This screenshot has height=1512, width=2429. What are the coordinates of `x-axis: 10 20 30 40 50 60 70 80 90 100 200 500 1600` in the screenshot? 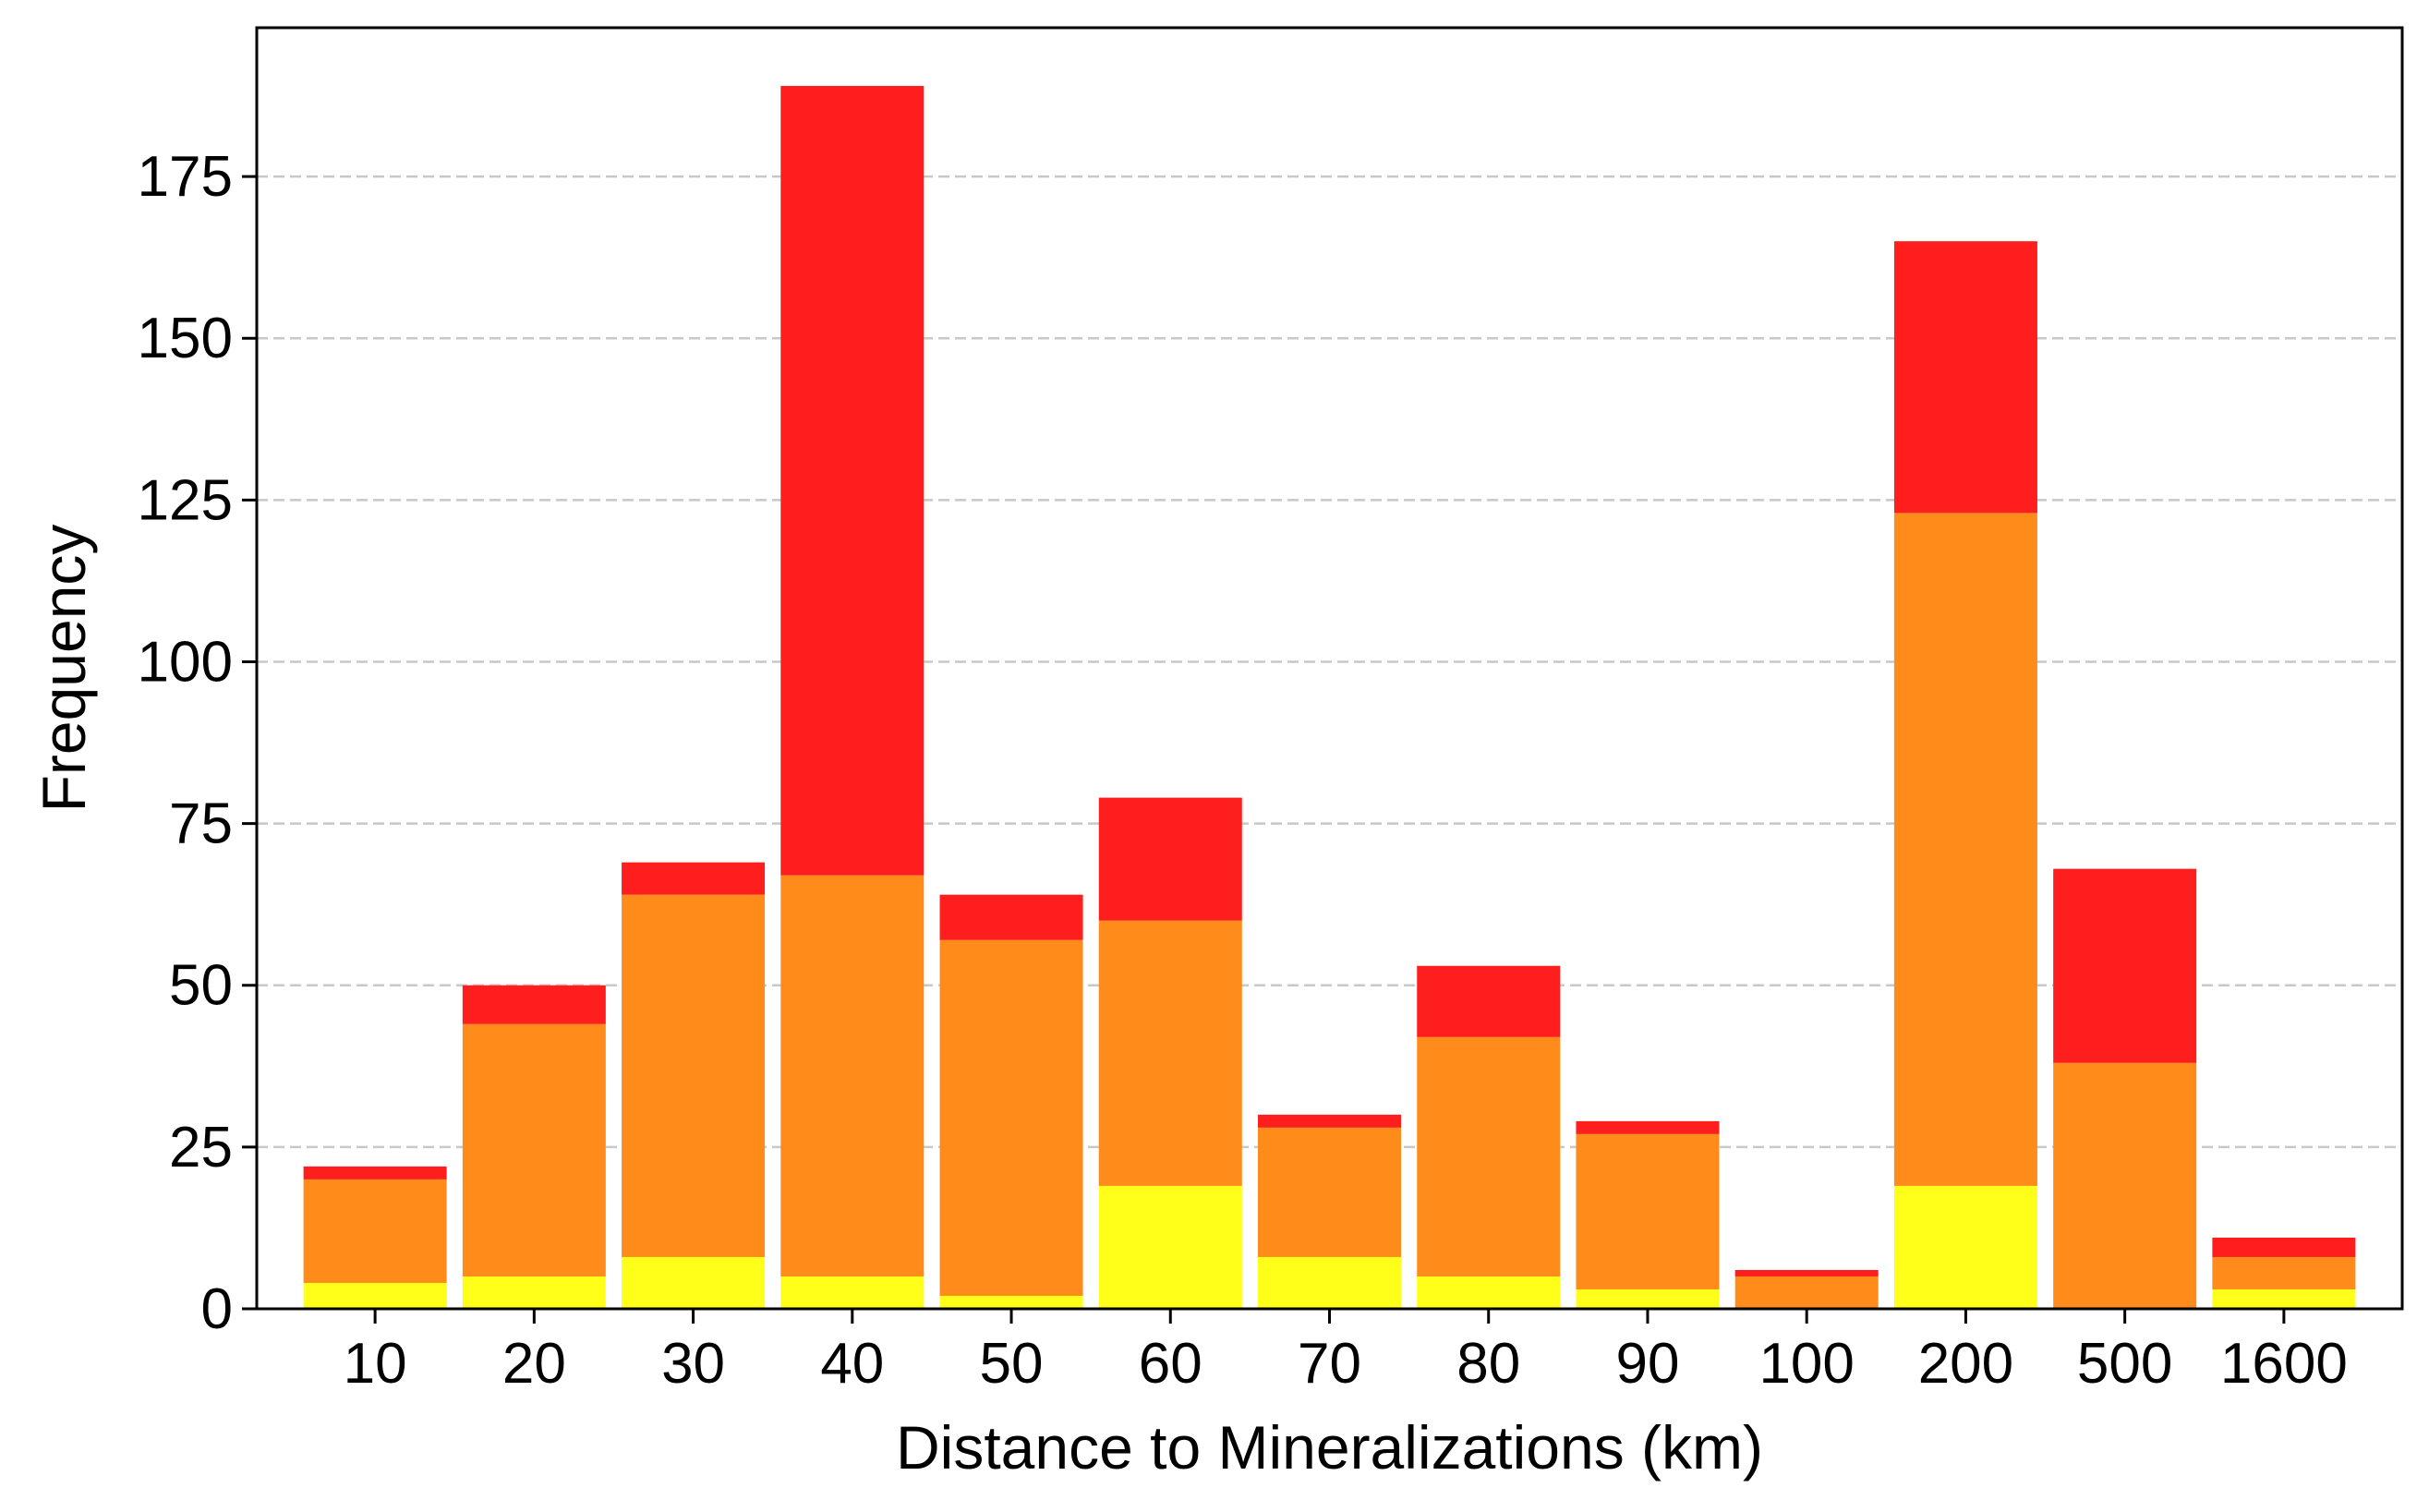 It's located at (1346, 1352).